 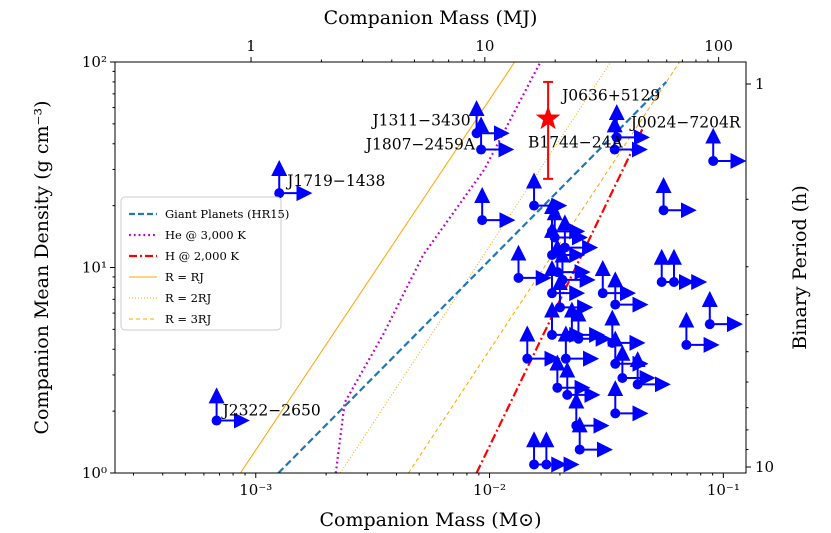 I want to click on measured-point, so click(x=548, y=130).